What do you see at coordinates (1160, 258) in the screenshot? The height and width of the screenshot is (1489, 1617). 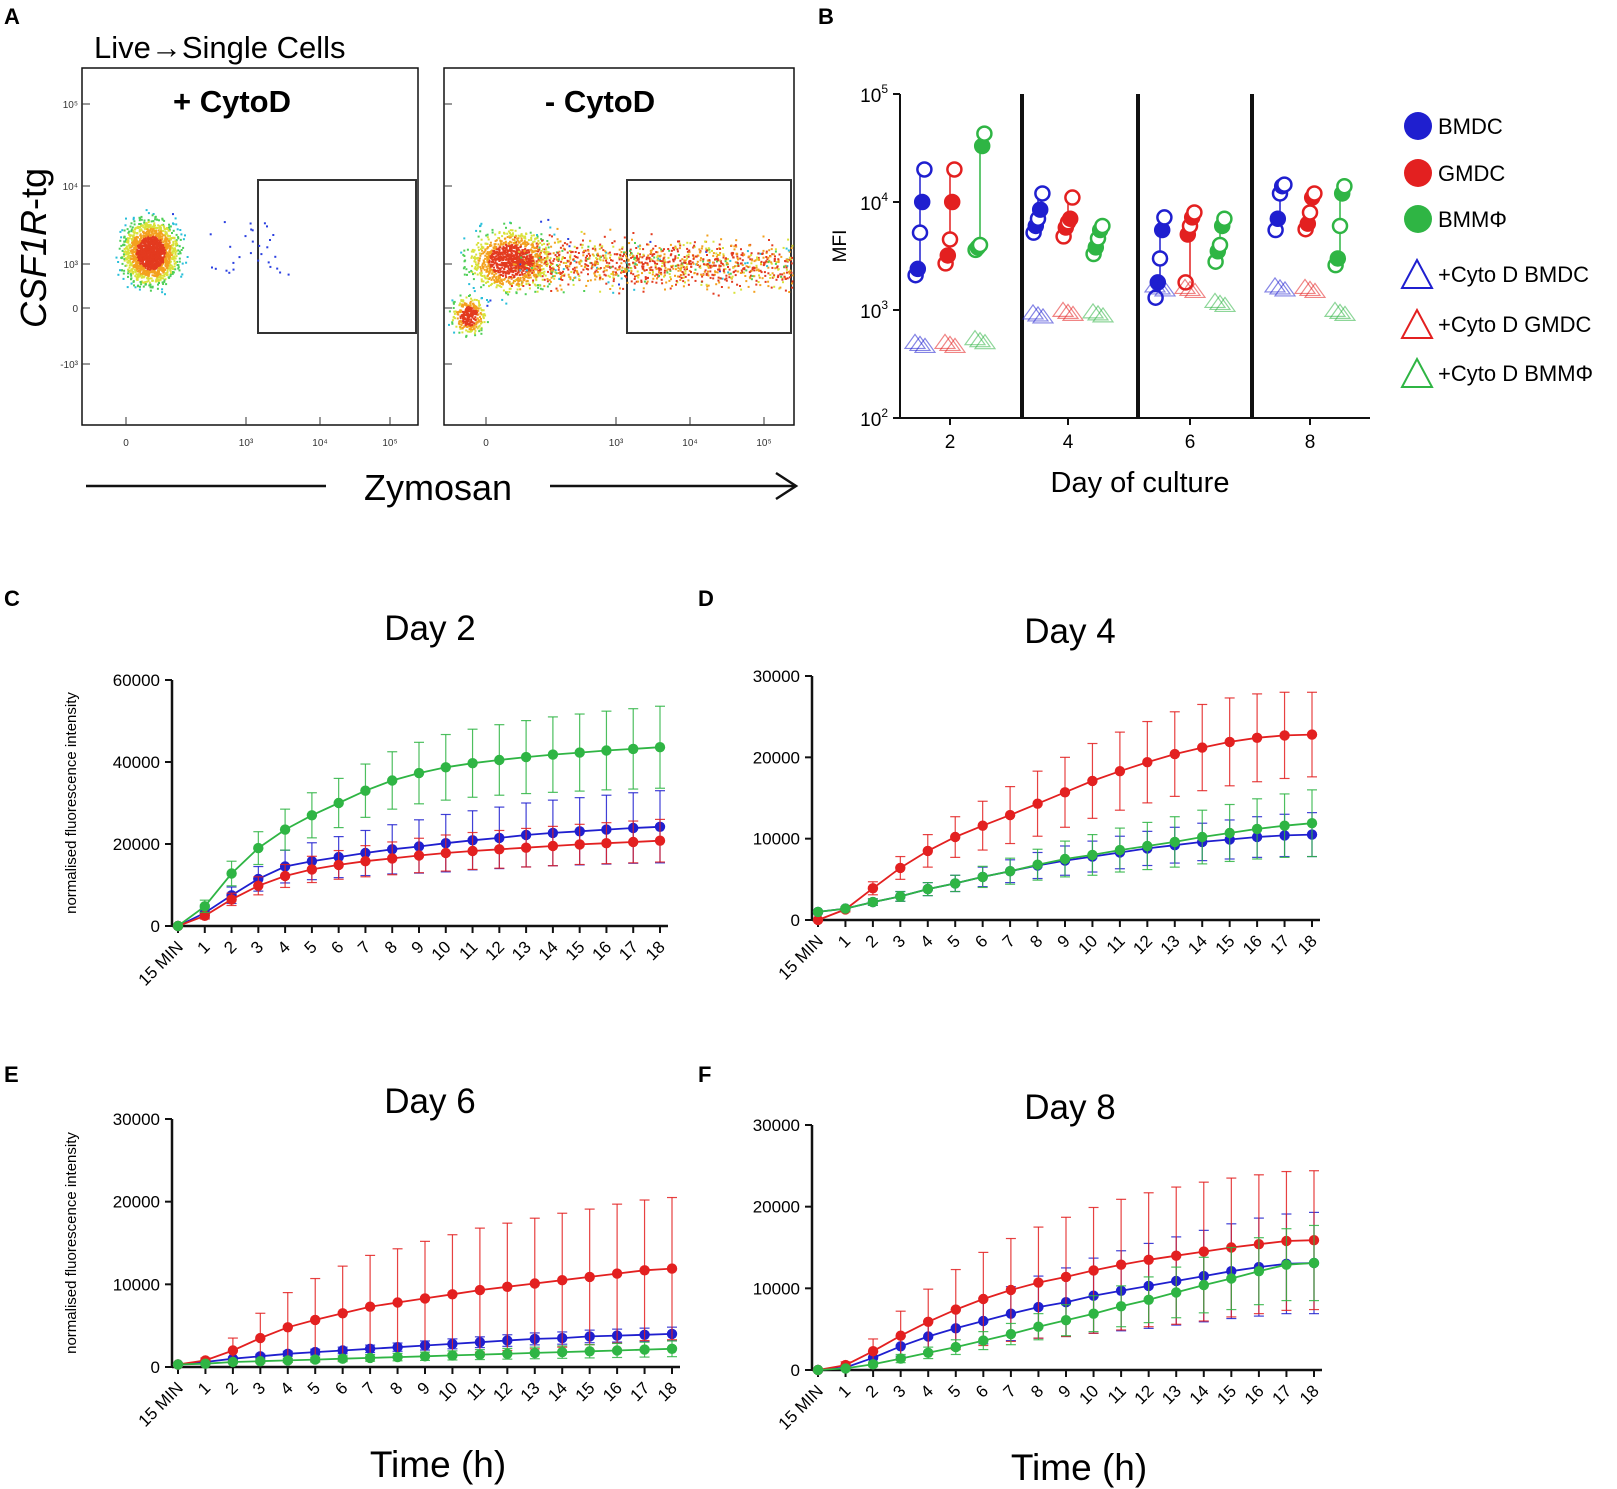 I see `mfi-point` at bounding box center [1160, 258].